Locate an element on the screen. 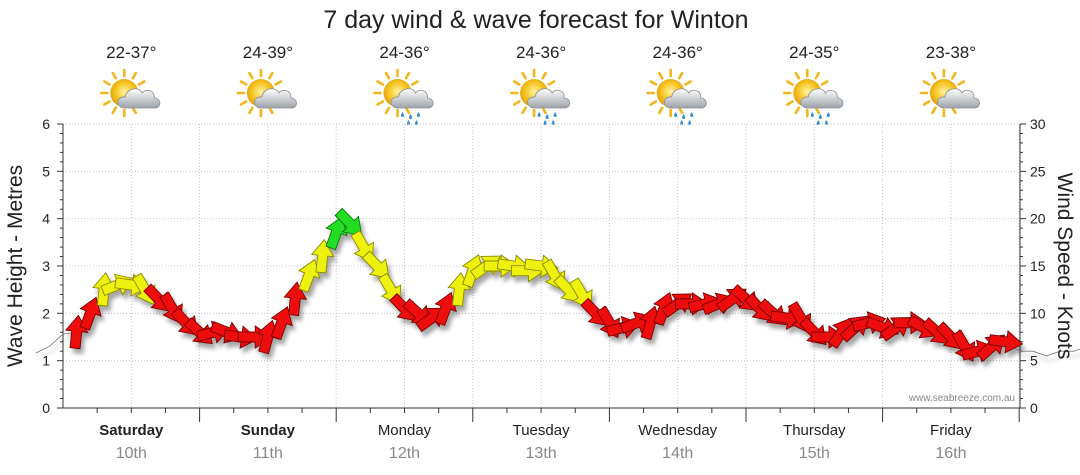 The image size is (1080, 475). day-name-label: Friday is located at coordinates (951, 430).